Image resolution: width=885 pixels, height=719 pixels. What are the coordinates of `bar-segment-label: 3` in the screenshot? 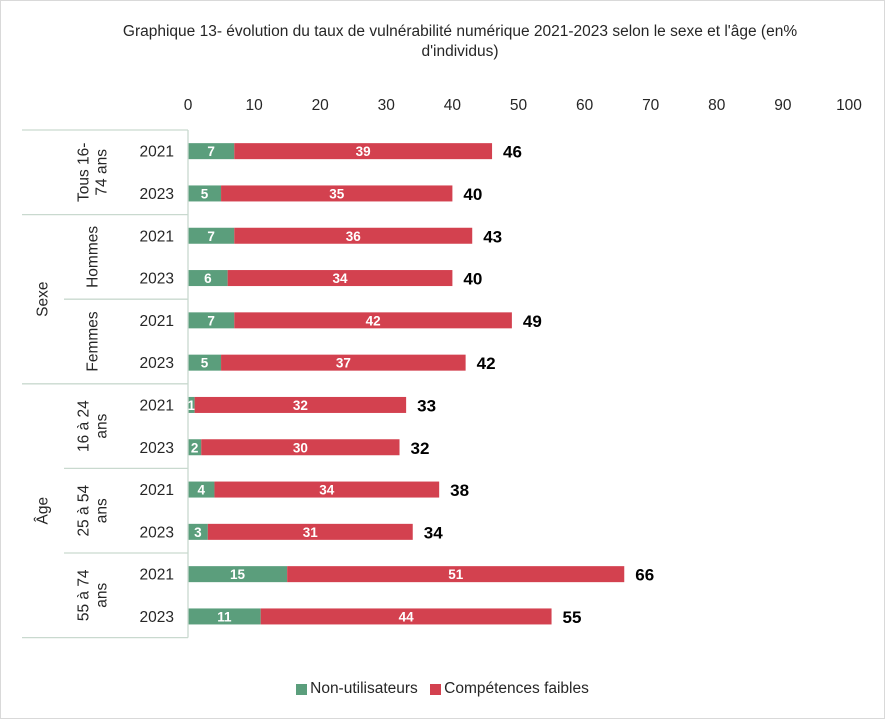 It's located at (198, 532).